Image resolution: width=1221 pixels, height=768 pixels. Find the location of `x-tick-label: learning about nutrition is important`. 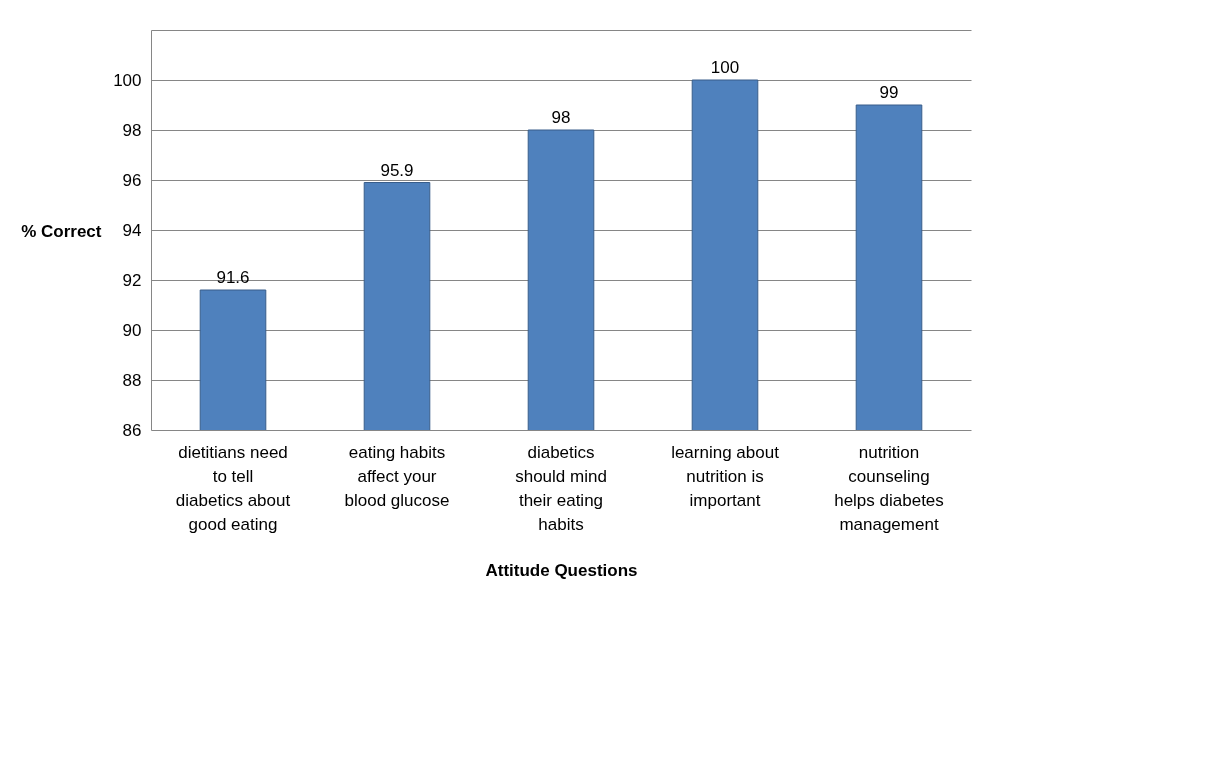

x-tick-label: learning about nutrition is important is located at coordinates (725, 476).